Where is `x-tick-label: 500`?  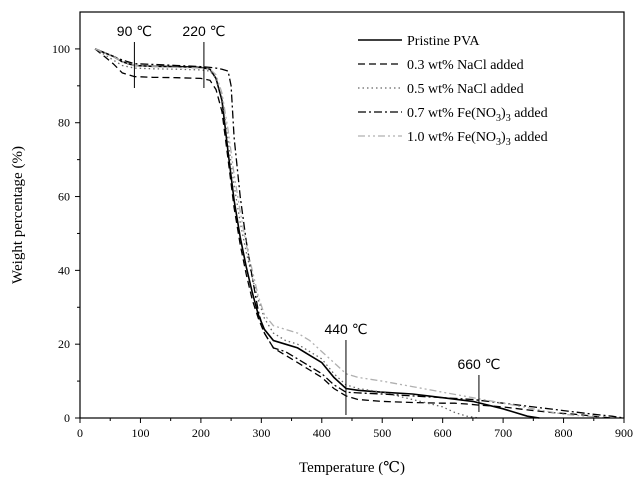
x-tick-label: 500 is located at coordinates (382, 433).